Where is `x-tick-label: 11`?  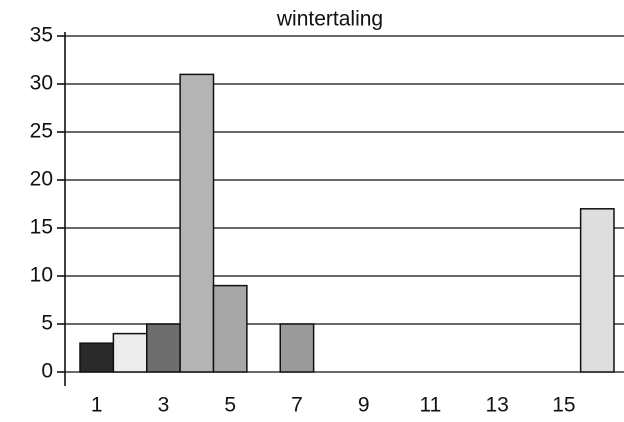 x-tick-label: 11 is located at coordinates (431, 405).